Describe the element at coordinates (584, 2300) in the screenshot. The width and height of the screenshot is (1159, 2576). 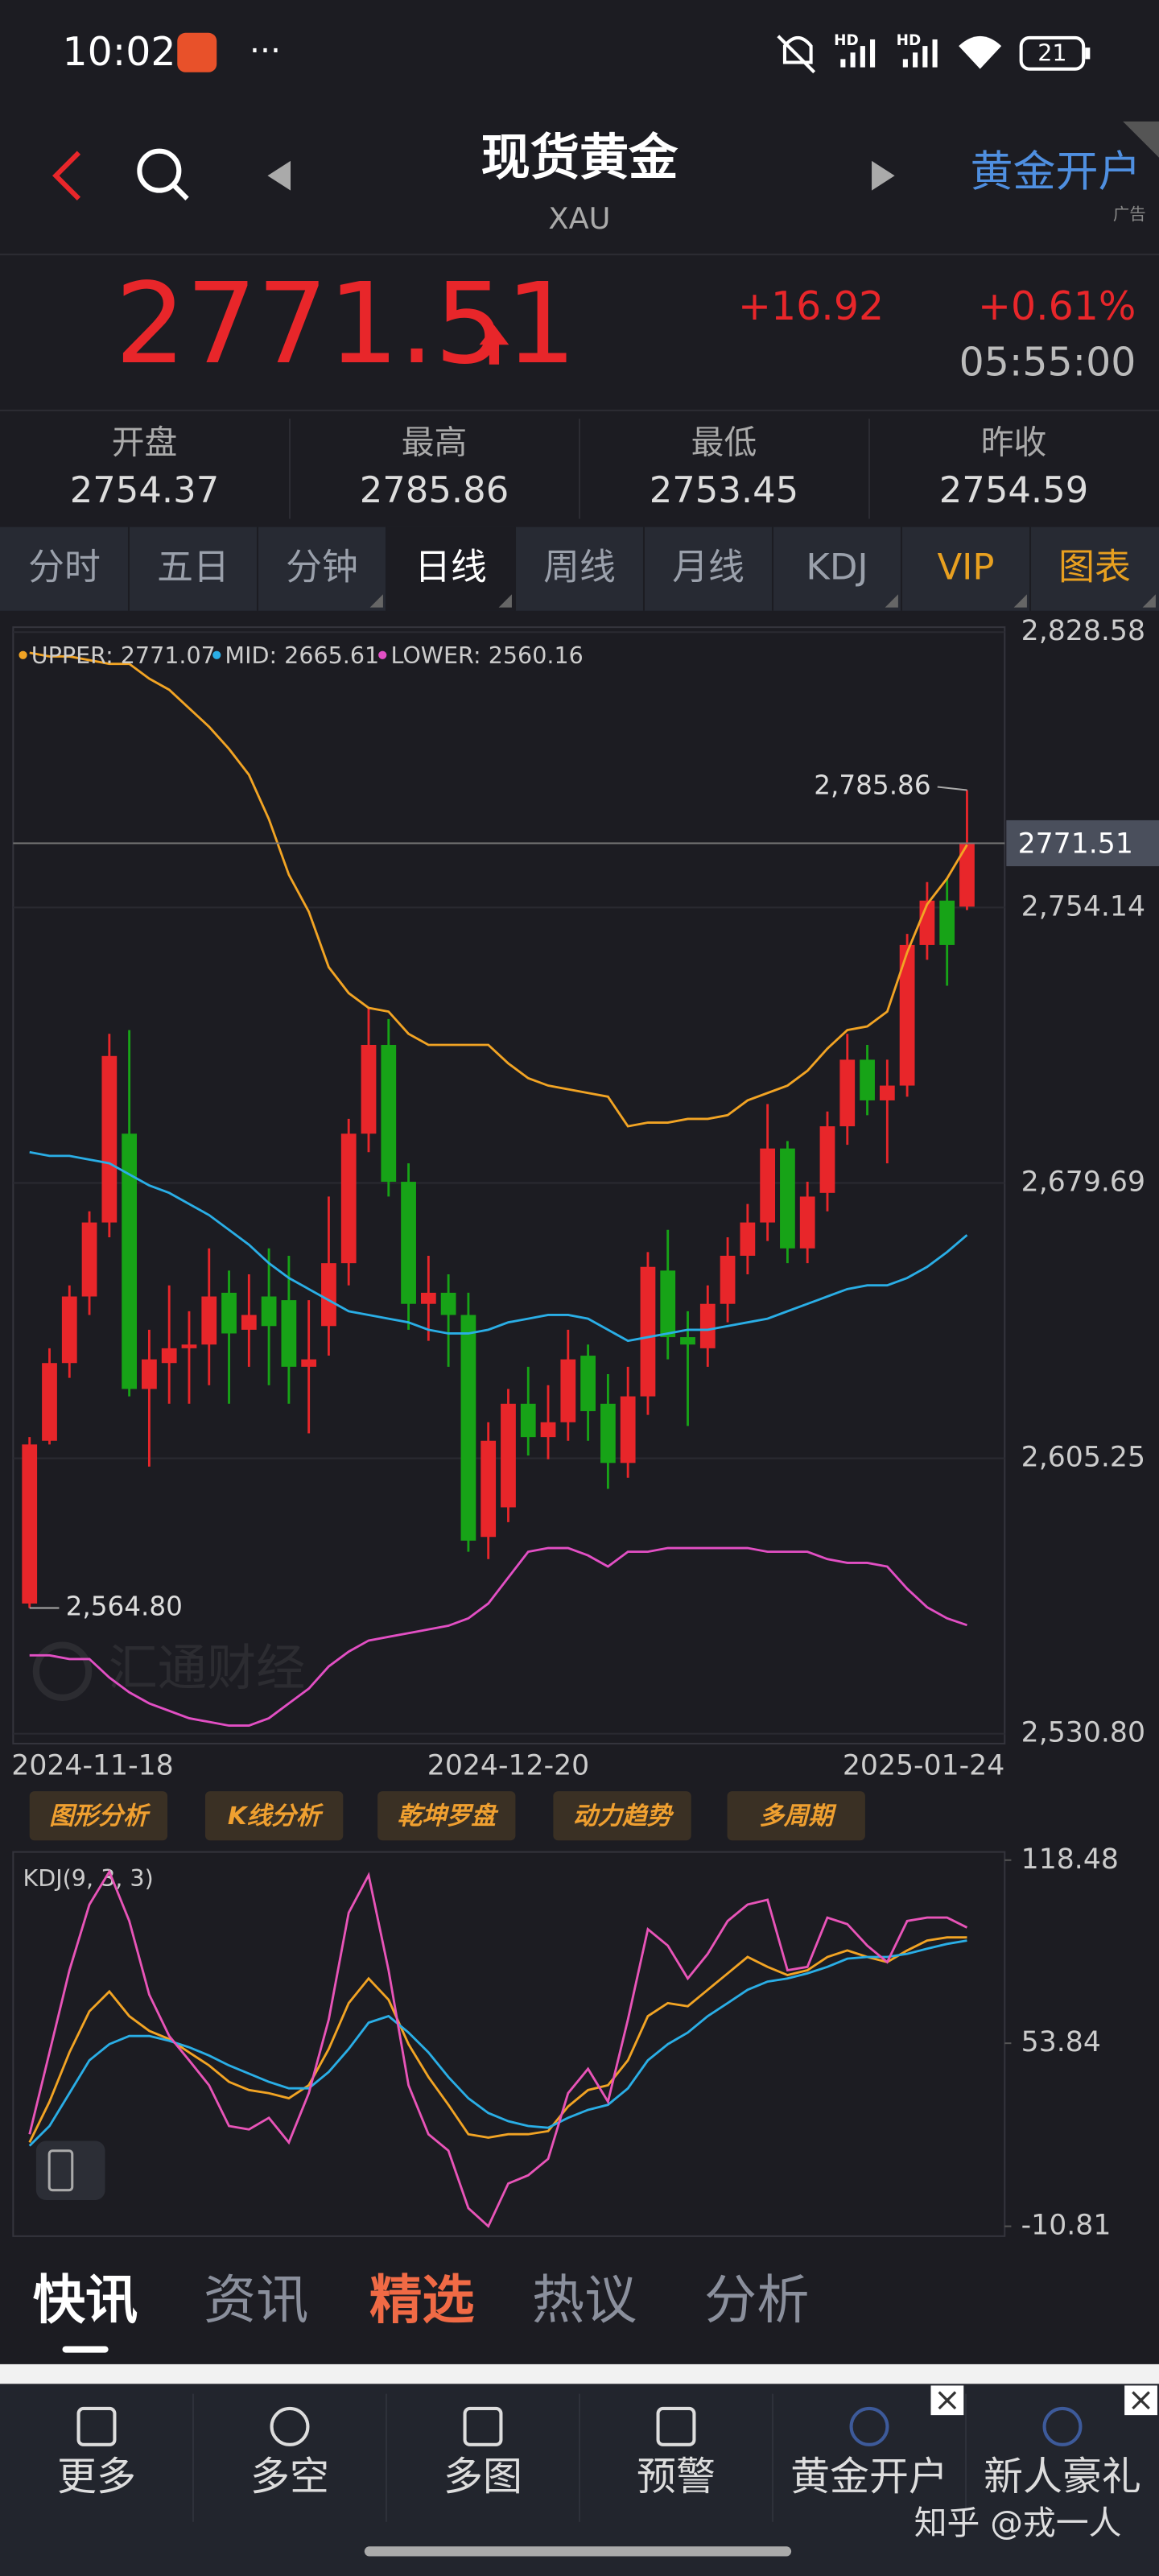
I see `news-tab: 热议` at that location.